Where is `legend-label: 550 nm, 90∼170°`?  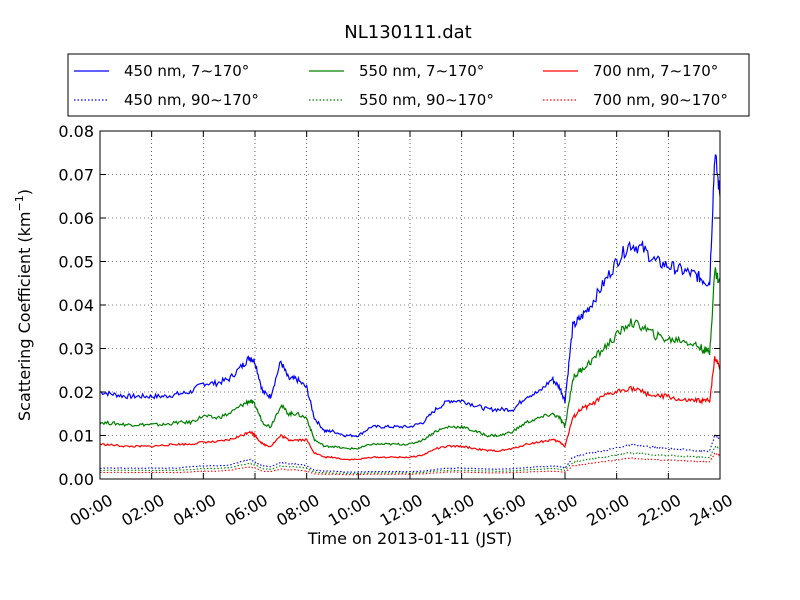
legend-label: 550 nm, 90∼170° is located at coordinates (426, 100).